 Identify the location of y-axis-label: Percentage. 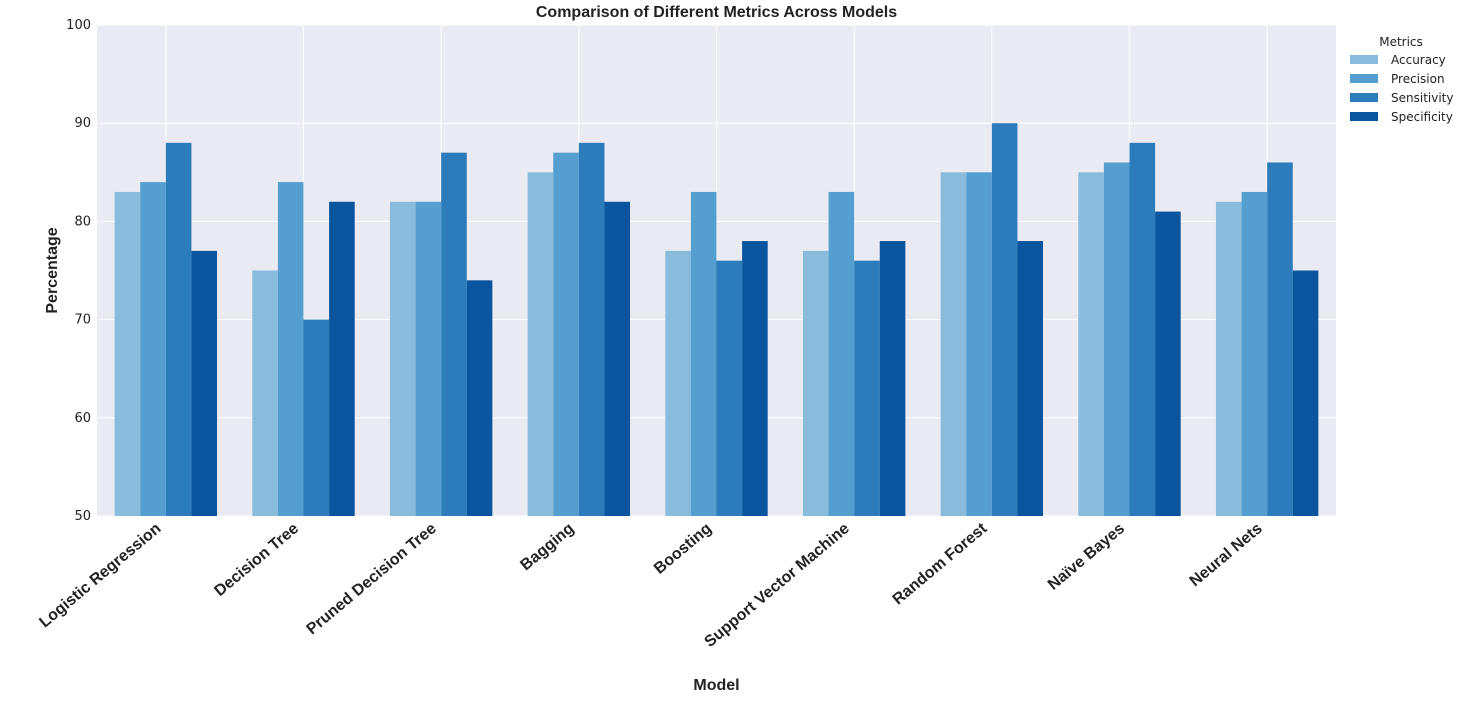
(52, 270).